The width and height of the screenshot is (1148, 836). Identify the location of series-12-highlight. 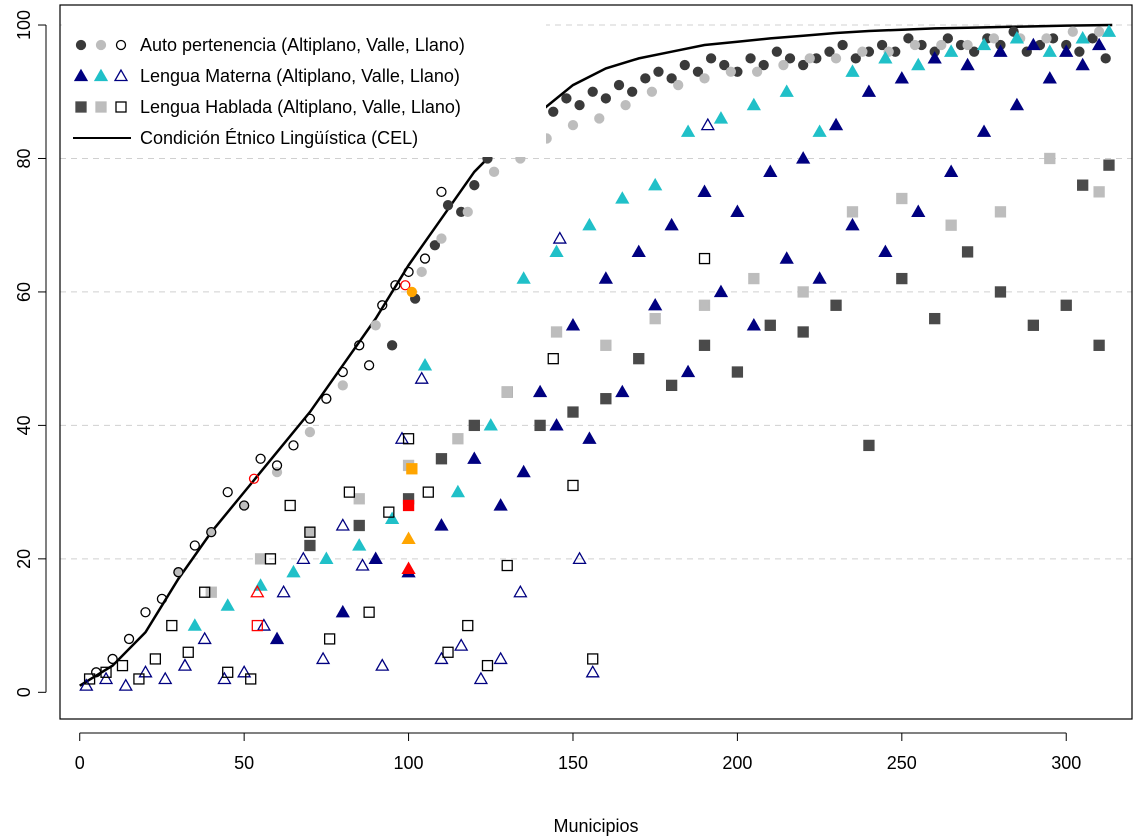
(408, 568).